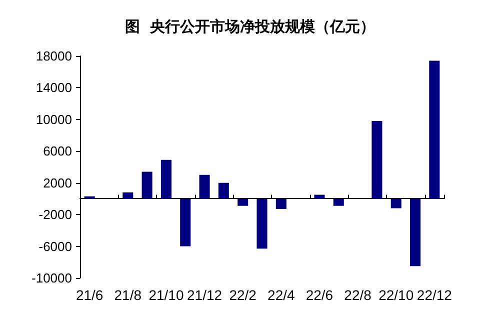 This screenshot has width=500, height=332. What do you see at coordinates (250, 27) in the screenshot?
I see `chart-title: 图 央行公开市场净投放规模（亿元）` at bounding box center [250, 27].